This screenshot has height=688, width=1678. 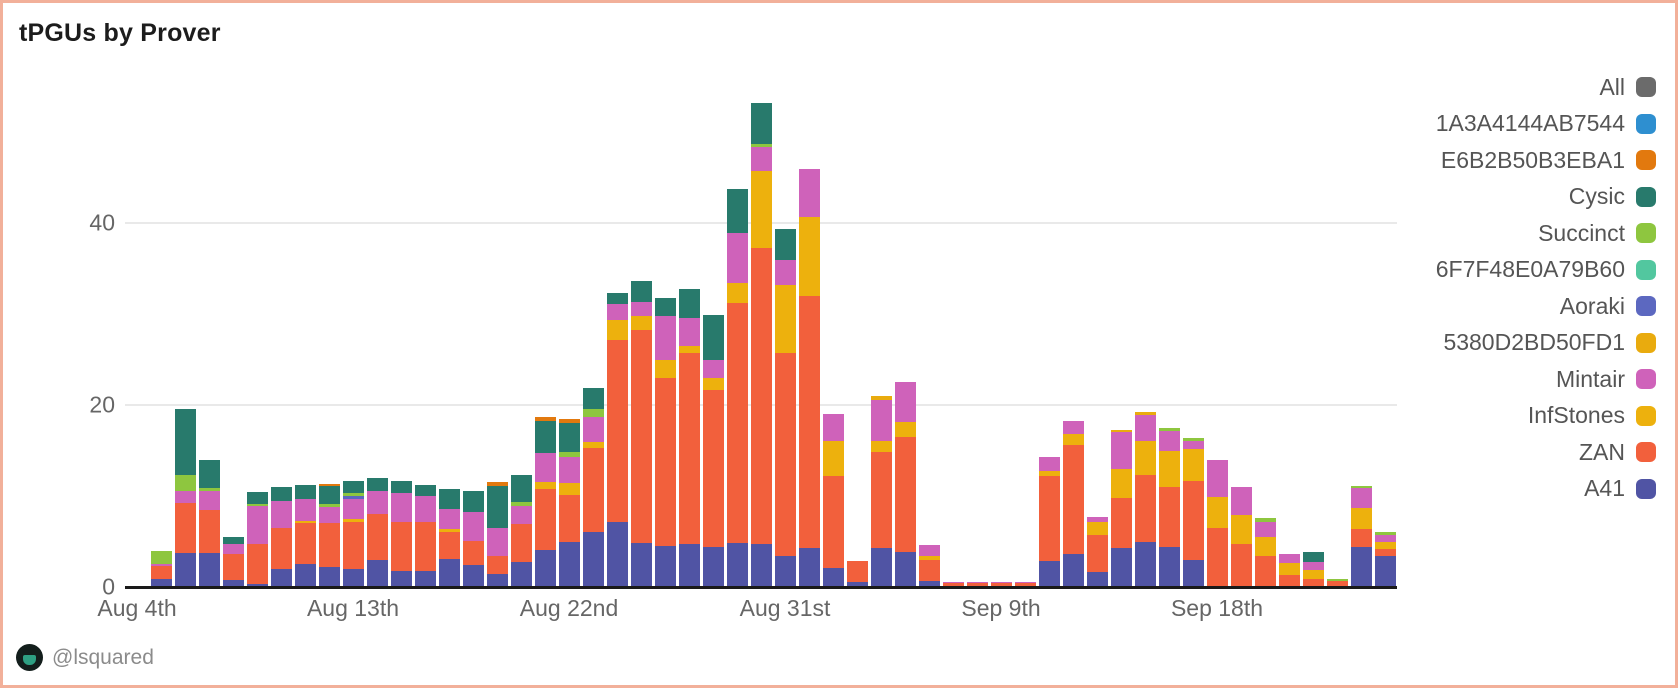 I want to click on bar-segment-Aoraki, so click(x=353, y=497).